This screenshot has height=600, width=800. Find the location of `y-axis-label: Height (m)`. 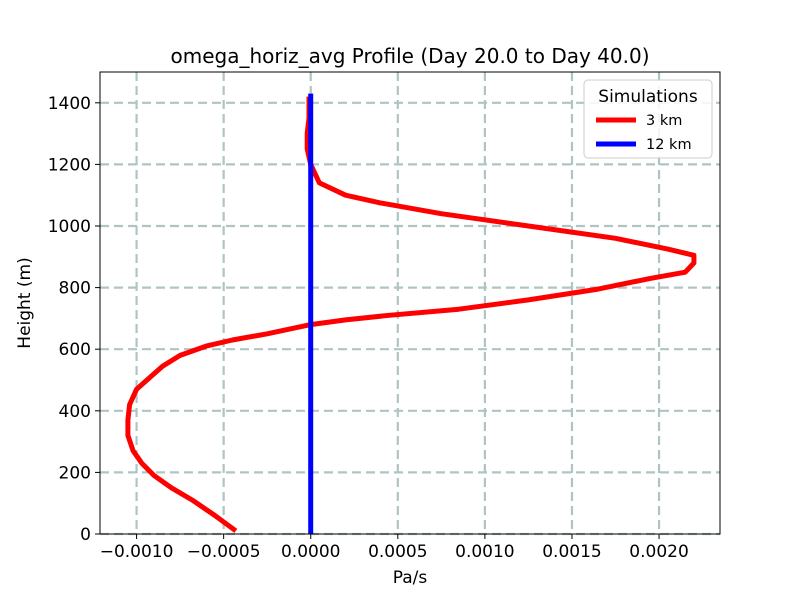

y-axis-label: Height (m) is located at coordinates (25, 302).